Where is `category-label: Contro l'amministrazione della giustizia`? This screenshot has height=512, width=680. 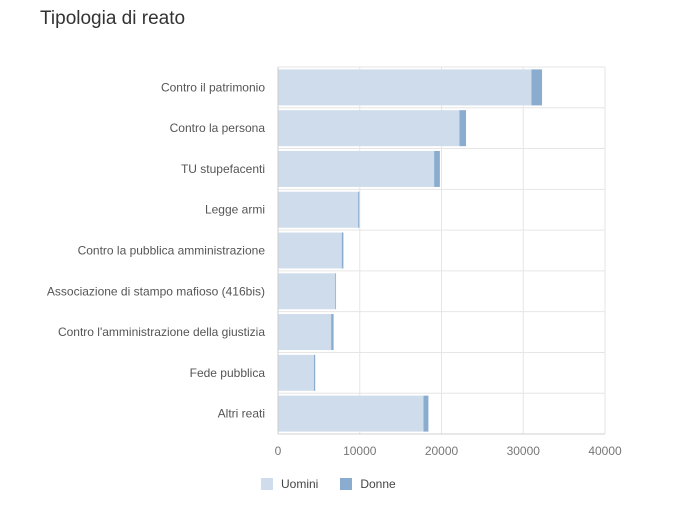
category-label: Contro l'amministrazione della giustizia is located at coordinates (161, 332).